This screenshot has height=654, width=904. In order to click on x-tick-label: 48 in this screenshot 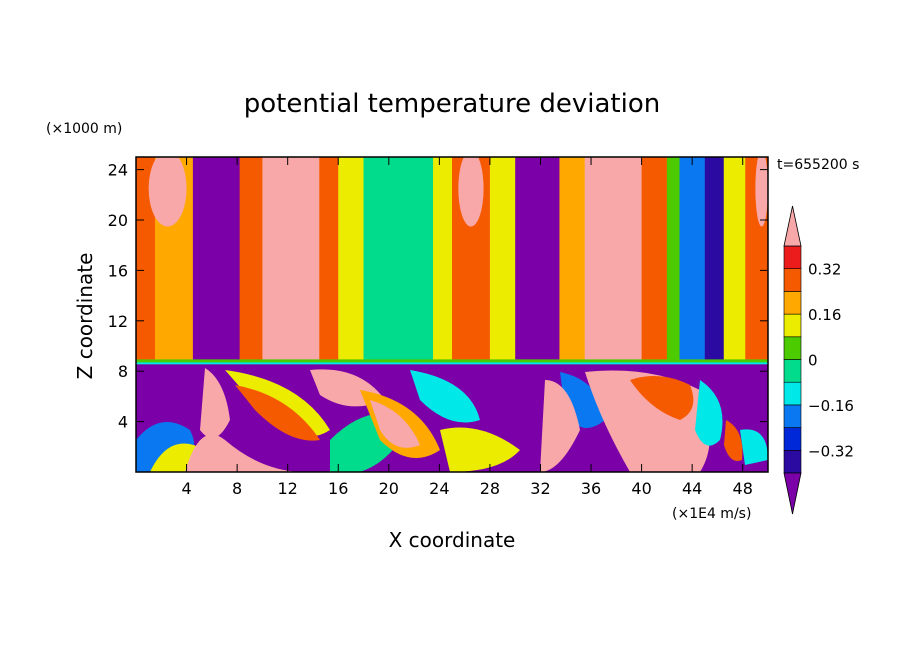, I will do `click(743, 488)`.